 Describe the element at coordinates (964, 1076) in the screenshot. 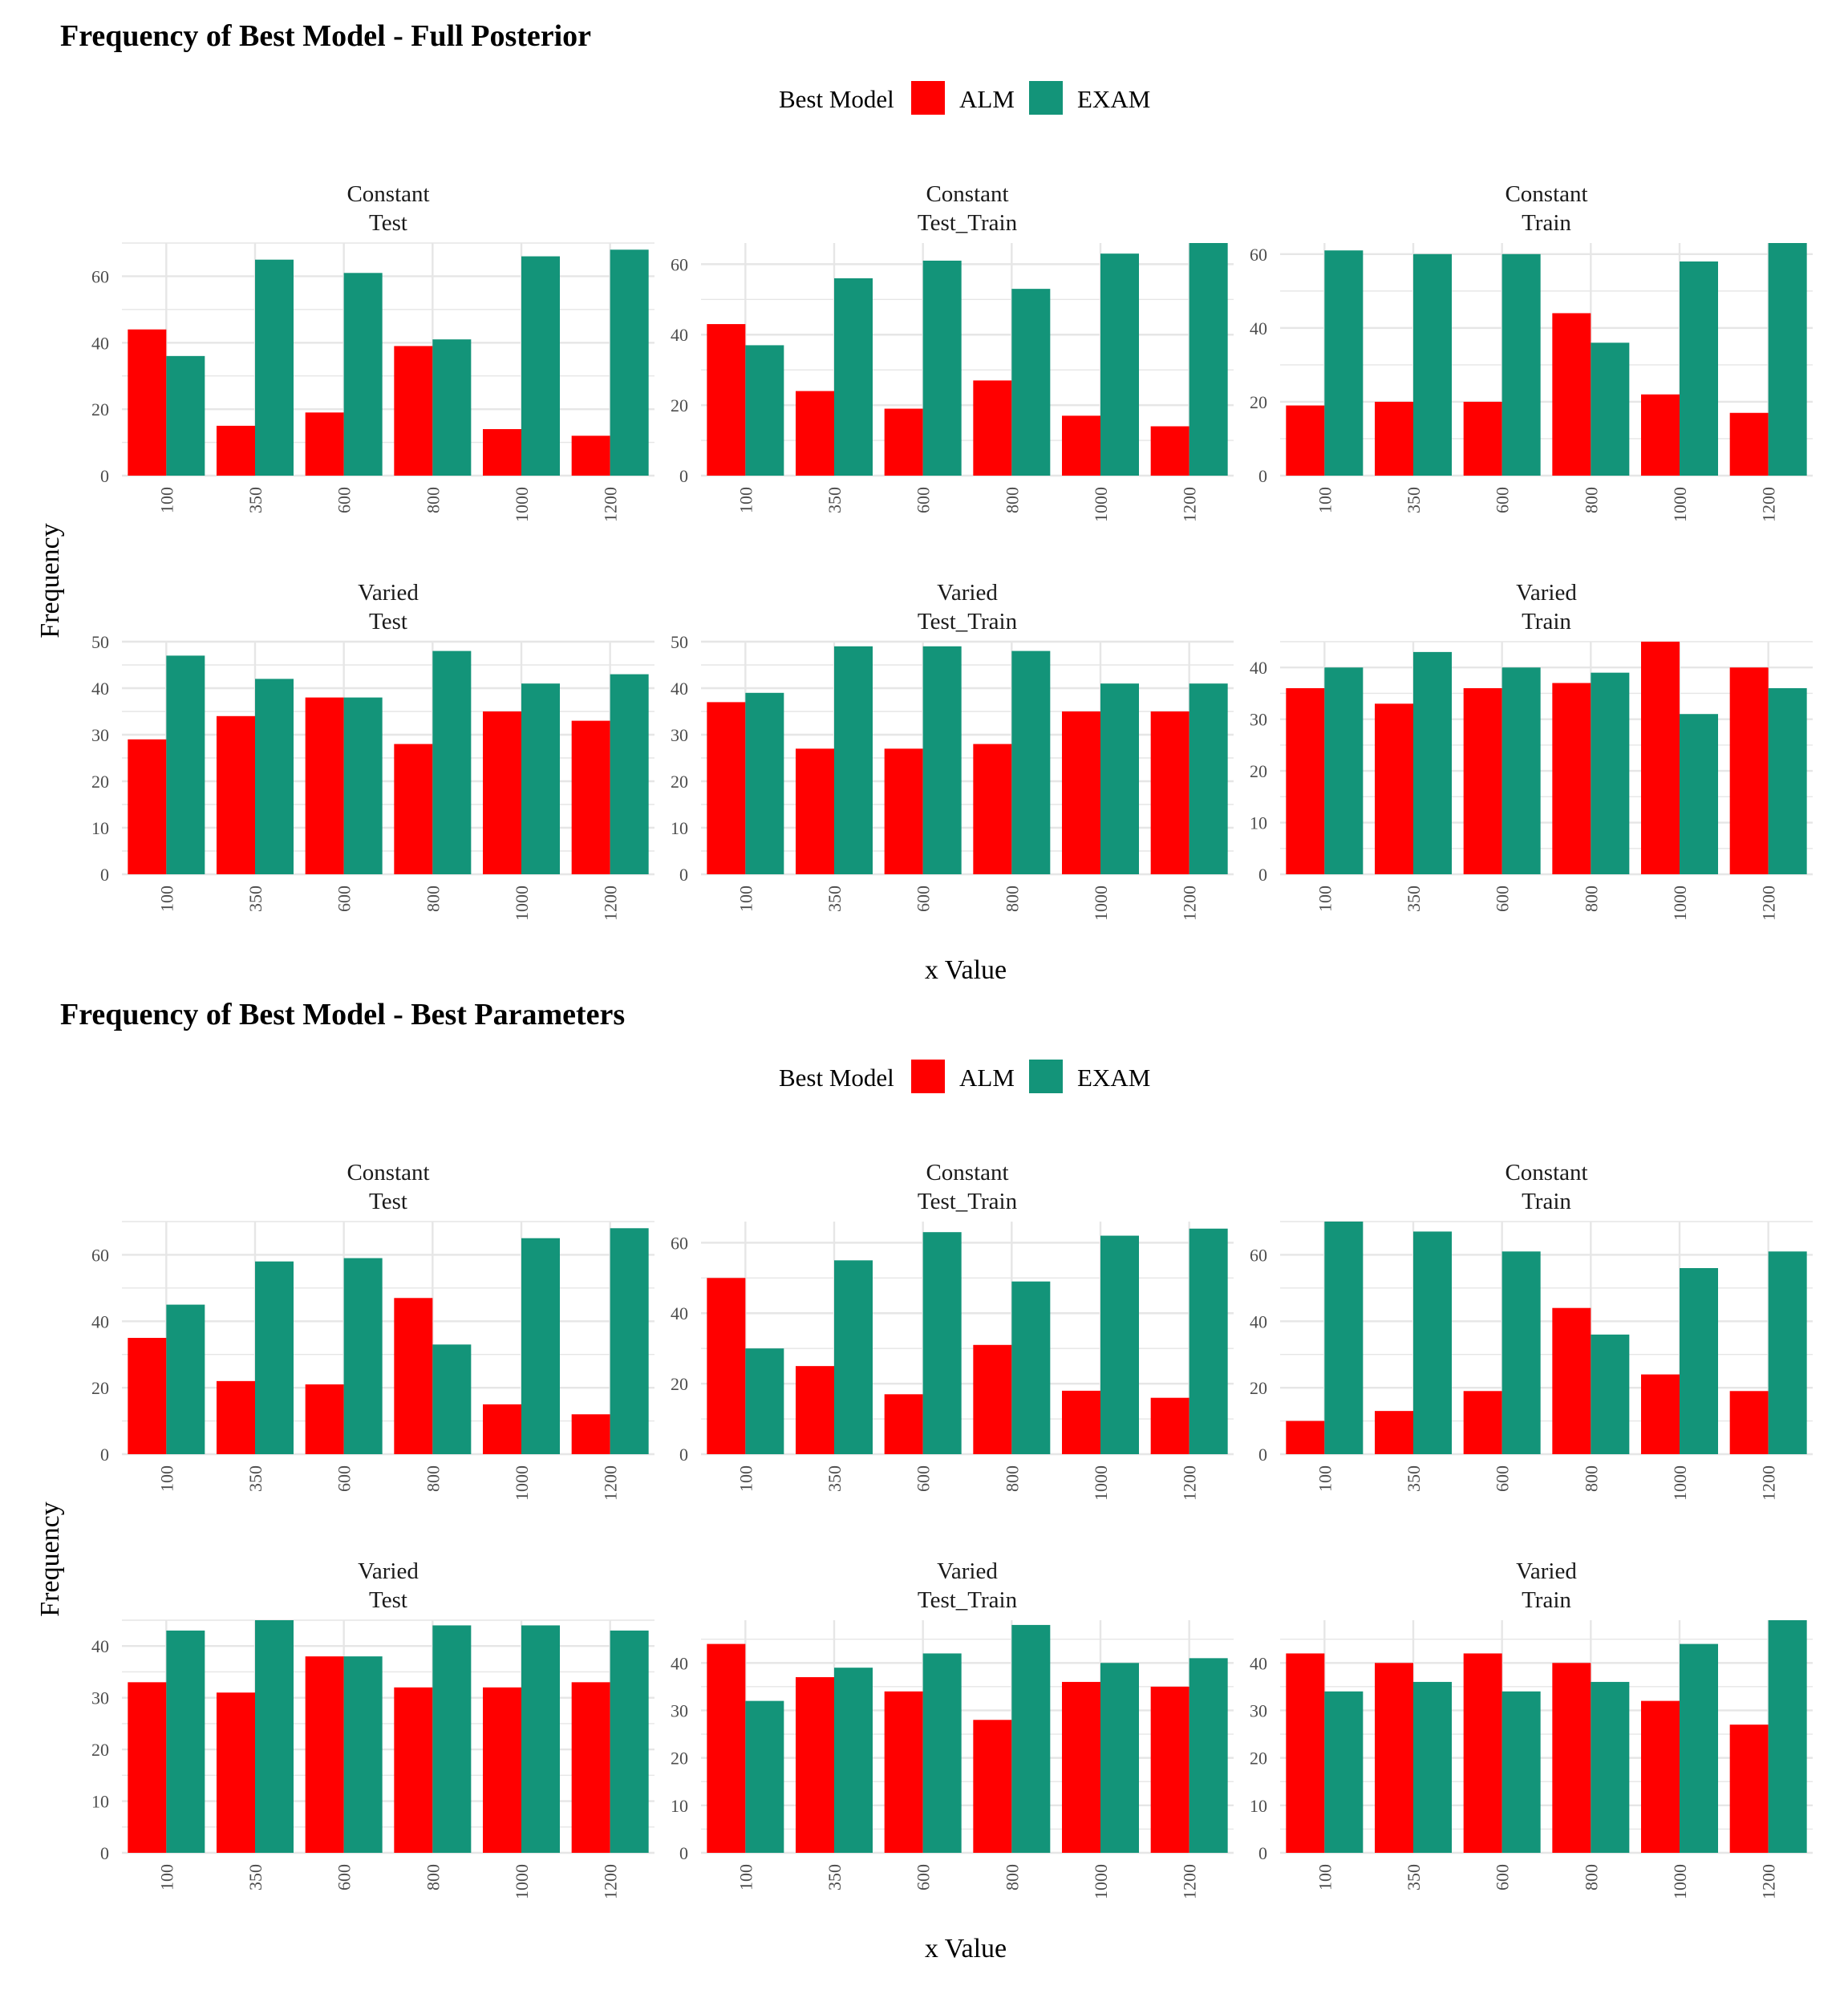

I see `legend: Best Model ALM EXAM` at that location.